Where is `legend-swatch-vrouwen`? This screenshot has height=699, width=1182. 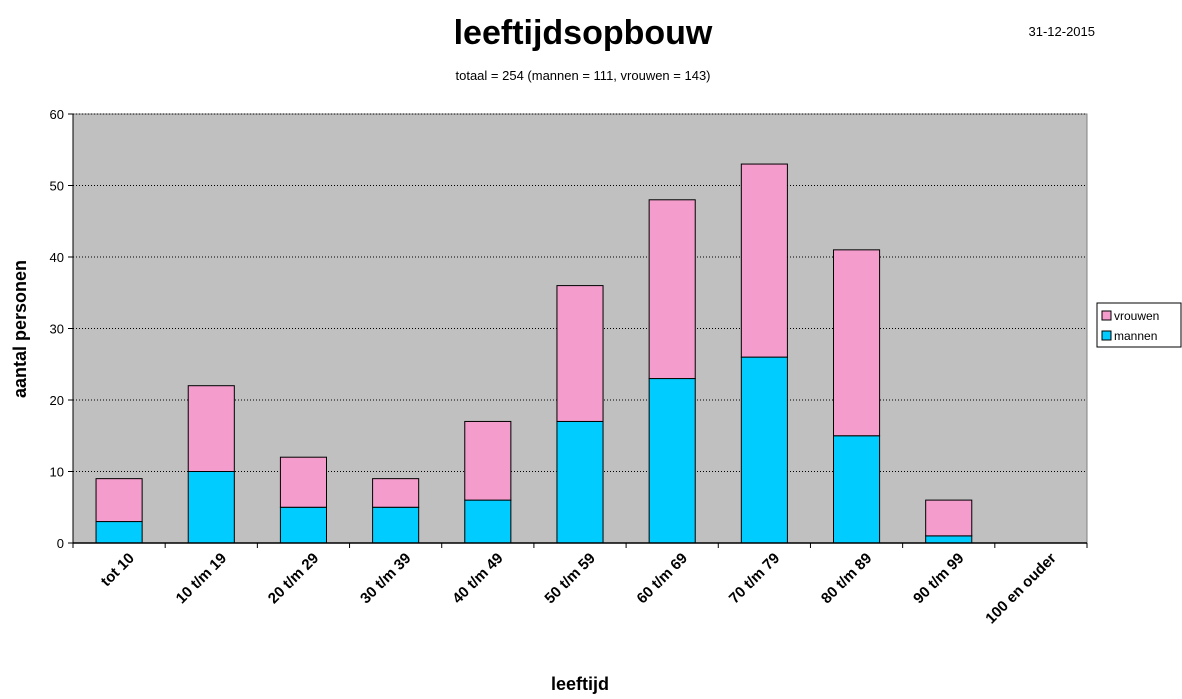
legend-swatch-vrouwen is located at coordinates (1106, 315).